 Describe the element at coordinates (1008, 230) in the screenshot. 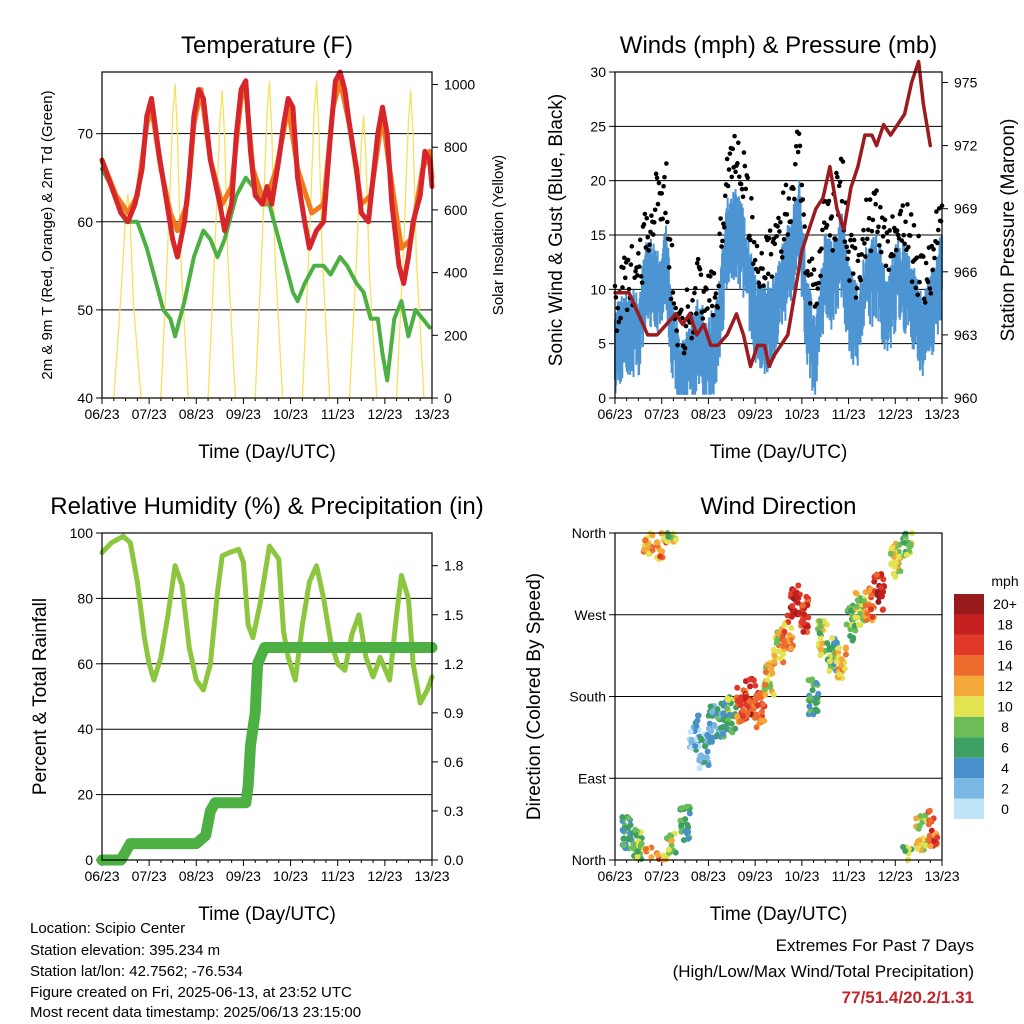

I see `y-right-axis-label: Station Pressure (Maroon)` at that location.